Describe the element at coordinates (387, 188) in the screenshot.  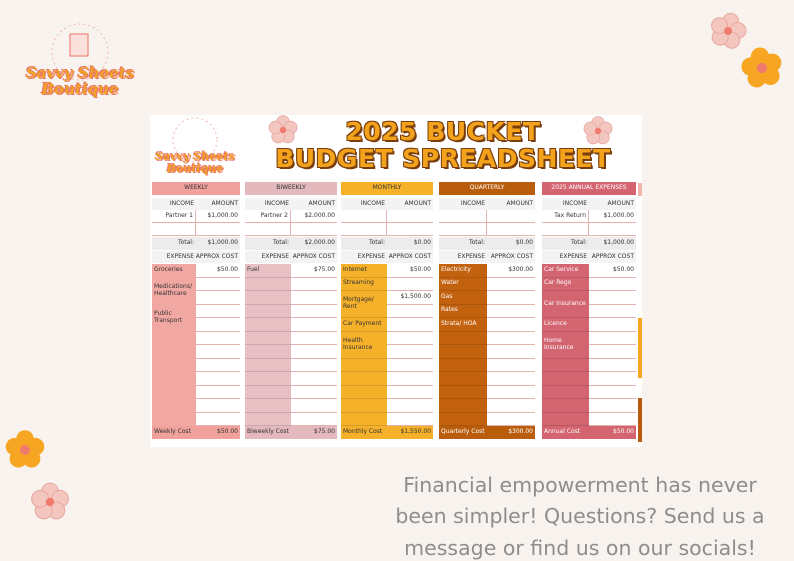
I see `sheet-header: MONTHLY` at that location.